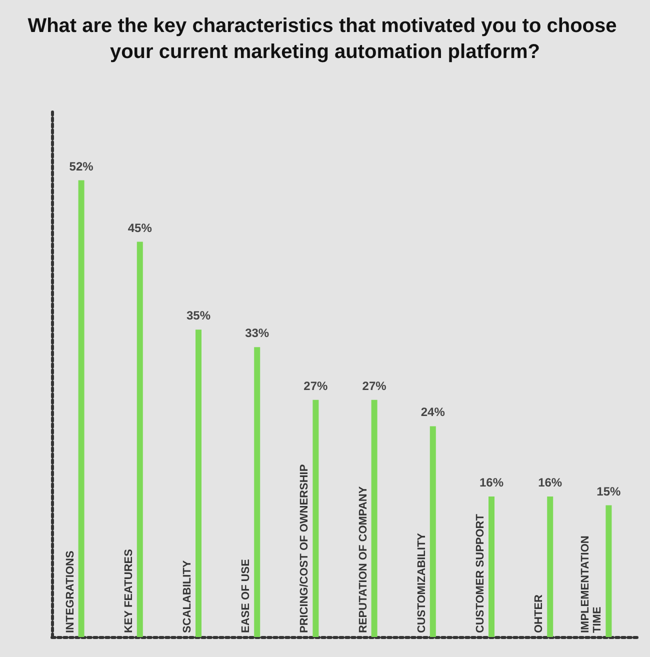  I want to click on data-label: 15%, so click(609, 491).